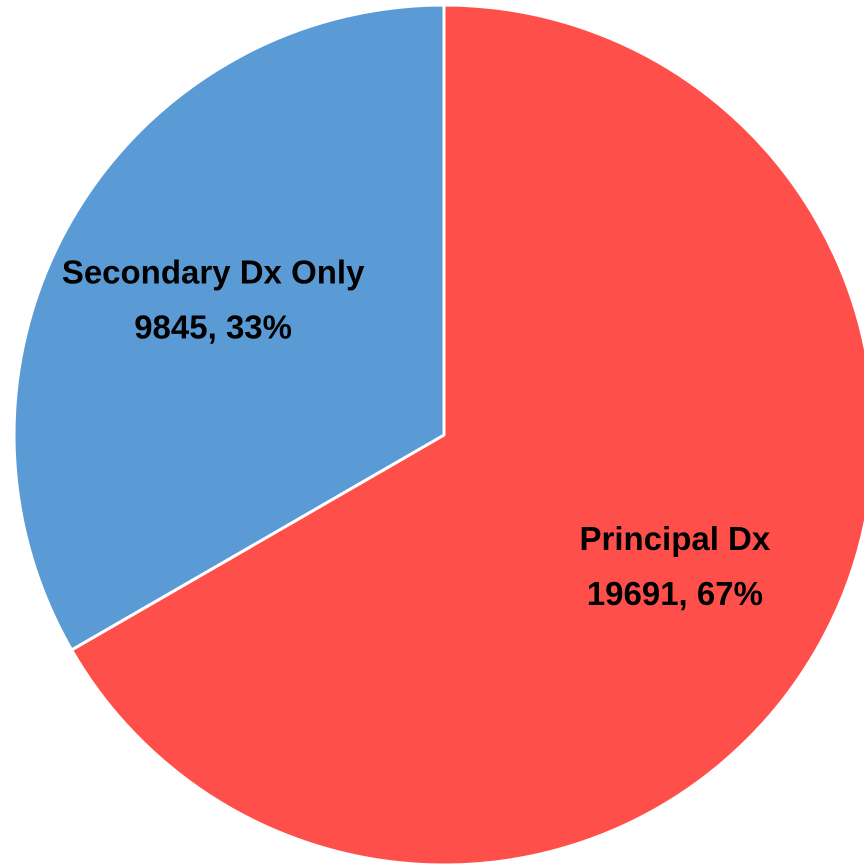 The width and height of the screenshot is (864, 865). Describe the element at coordinates (675, 593) in the screenshot. I see `value-label: 19691, 67%` at that location.